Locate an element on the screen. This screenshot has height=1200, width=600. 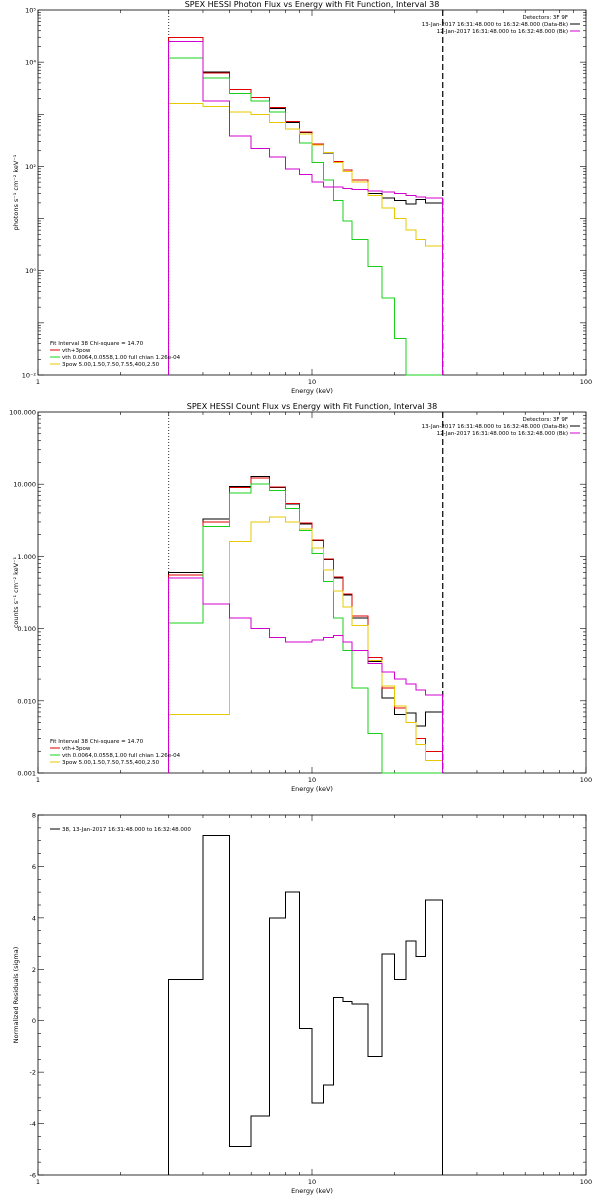
y-tick-label: -2 is located at coordinates (33, 1073).